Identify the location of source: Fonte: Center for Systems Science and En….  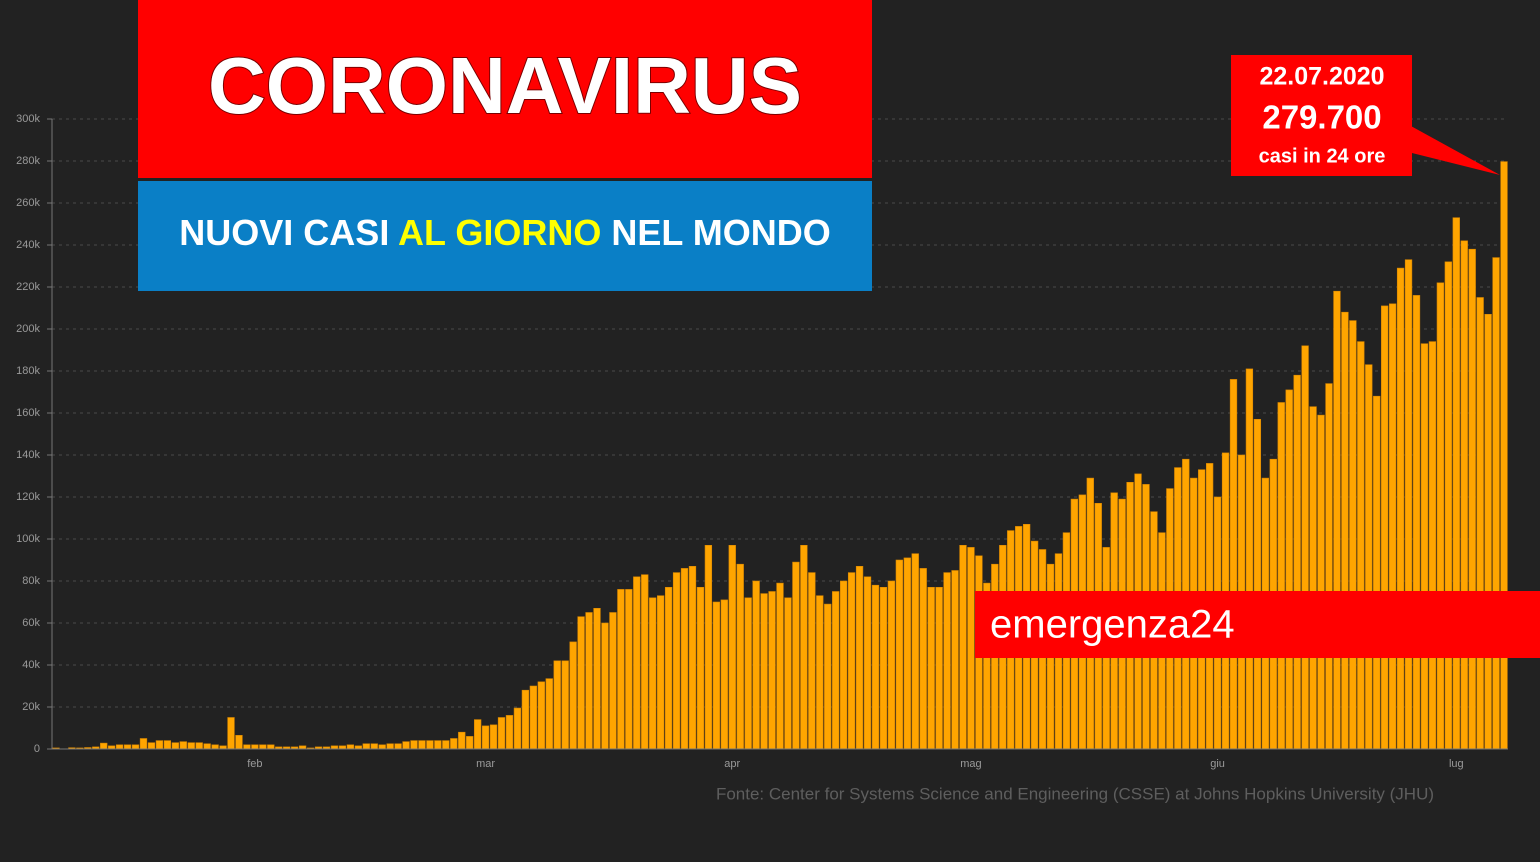
(1075, 793).